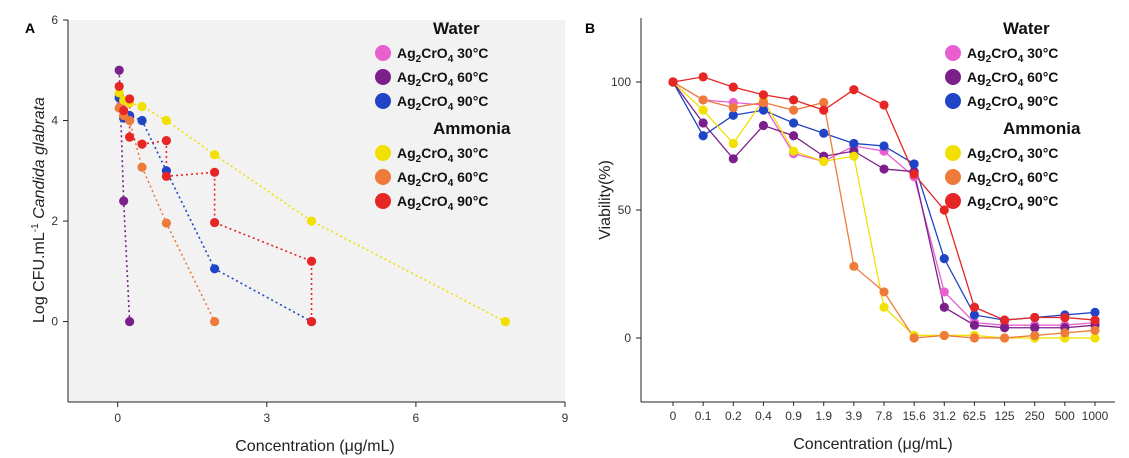 This screenshot has width=1129, height=458. Describe the element at coordinates (703, 416) in the screenshot. I see `panel-b-x-tick-label: 0.1` at that location.